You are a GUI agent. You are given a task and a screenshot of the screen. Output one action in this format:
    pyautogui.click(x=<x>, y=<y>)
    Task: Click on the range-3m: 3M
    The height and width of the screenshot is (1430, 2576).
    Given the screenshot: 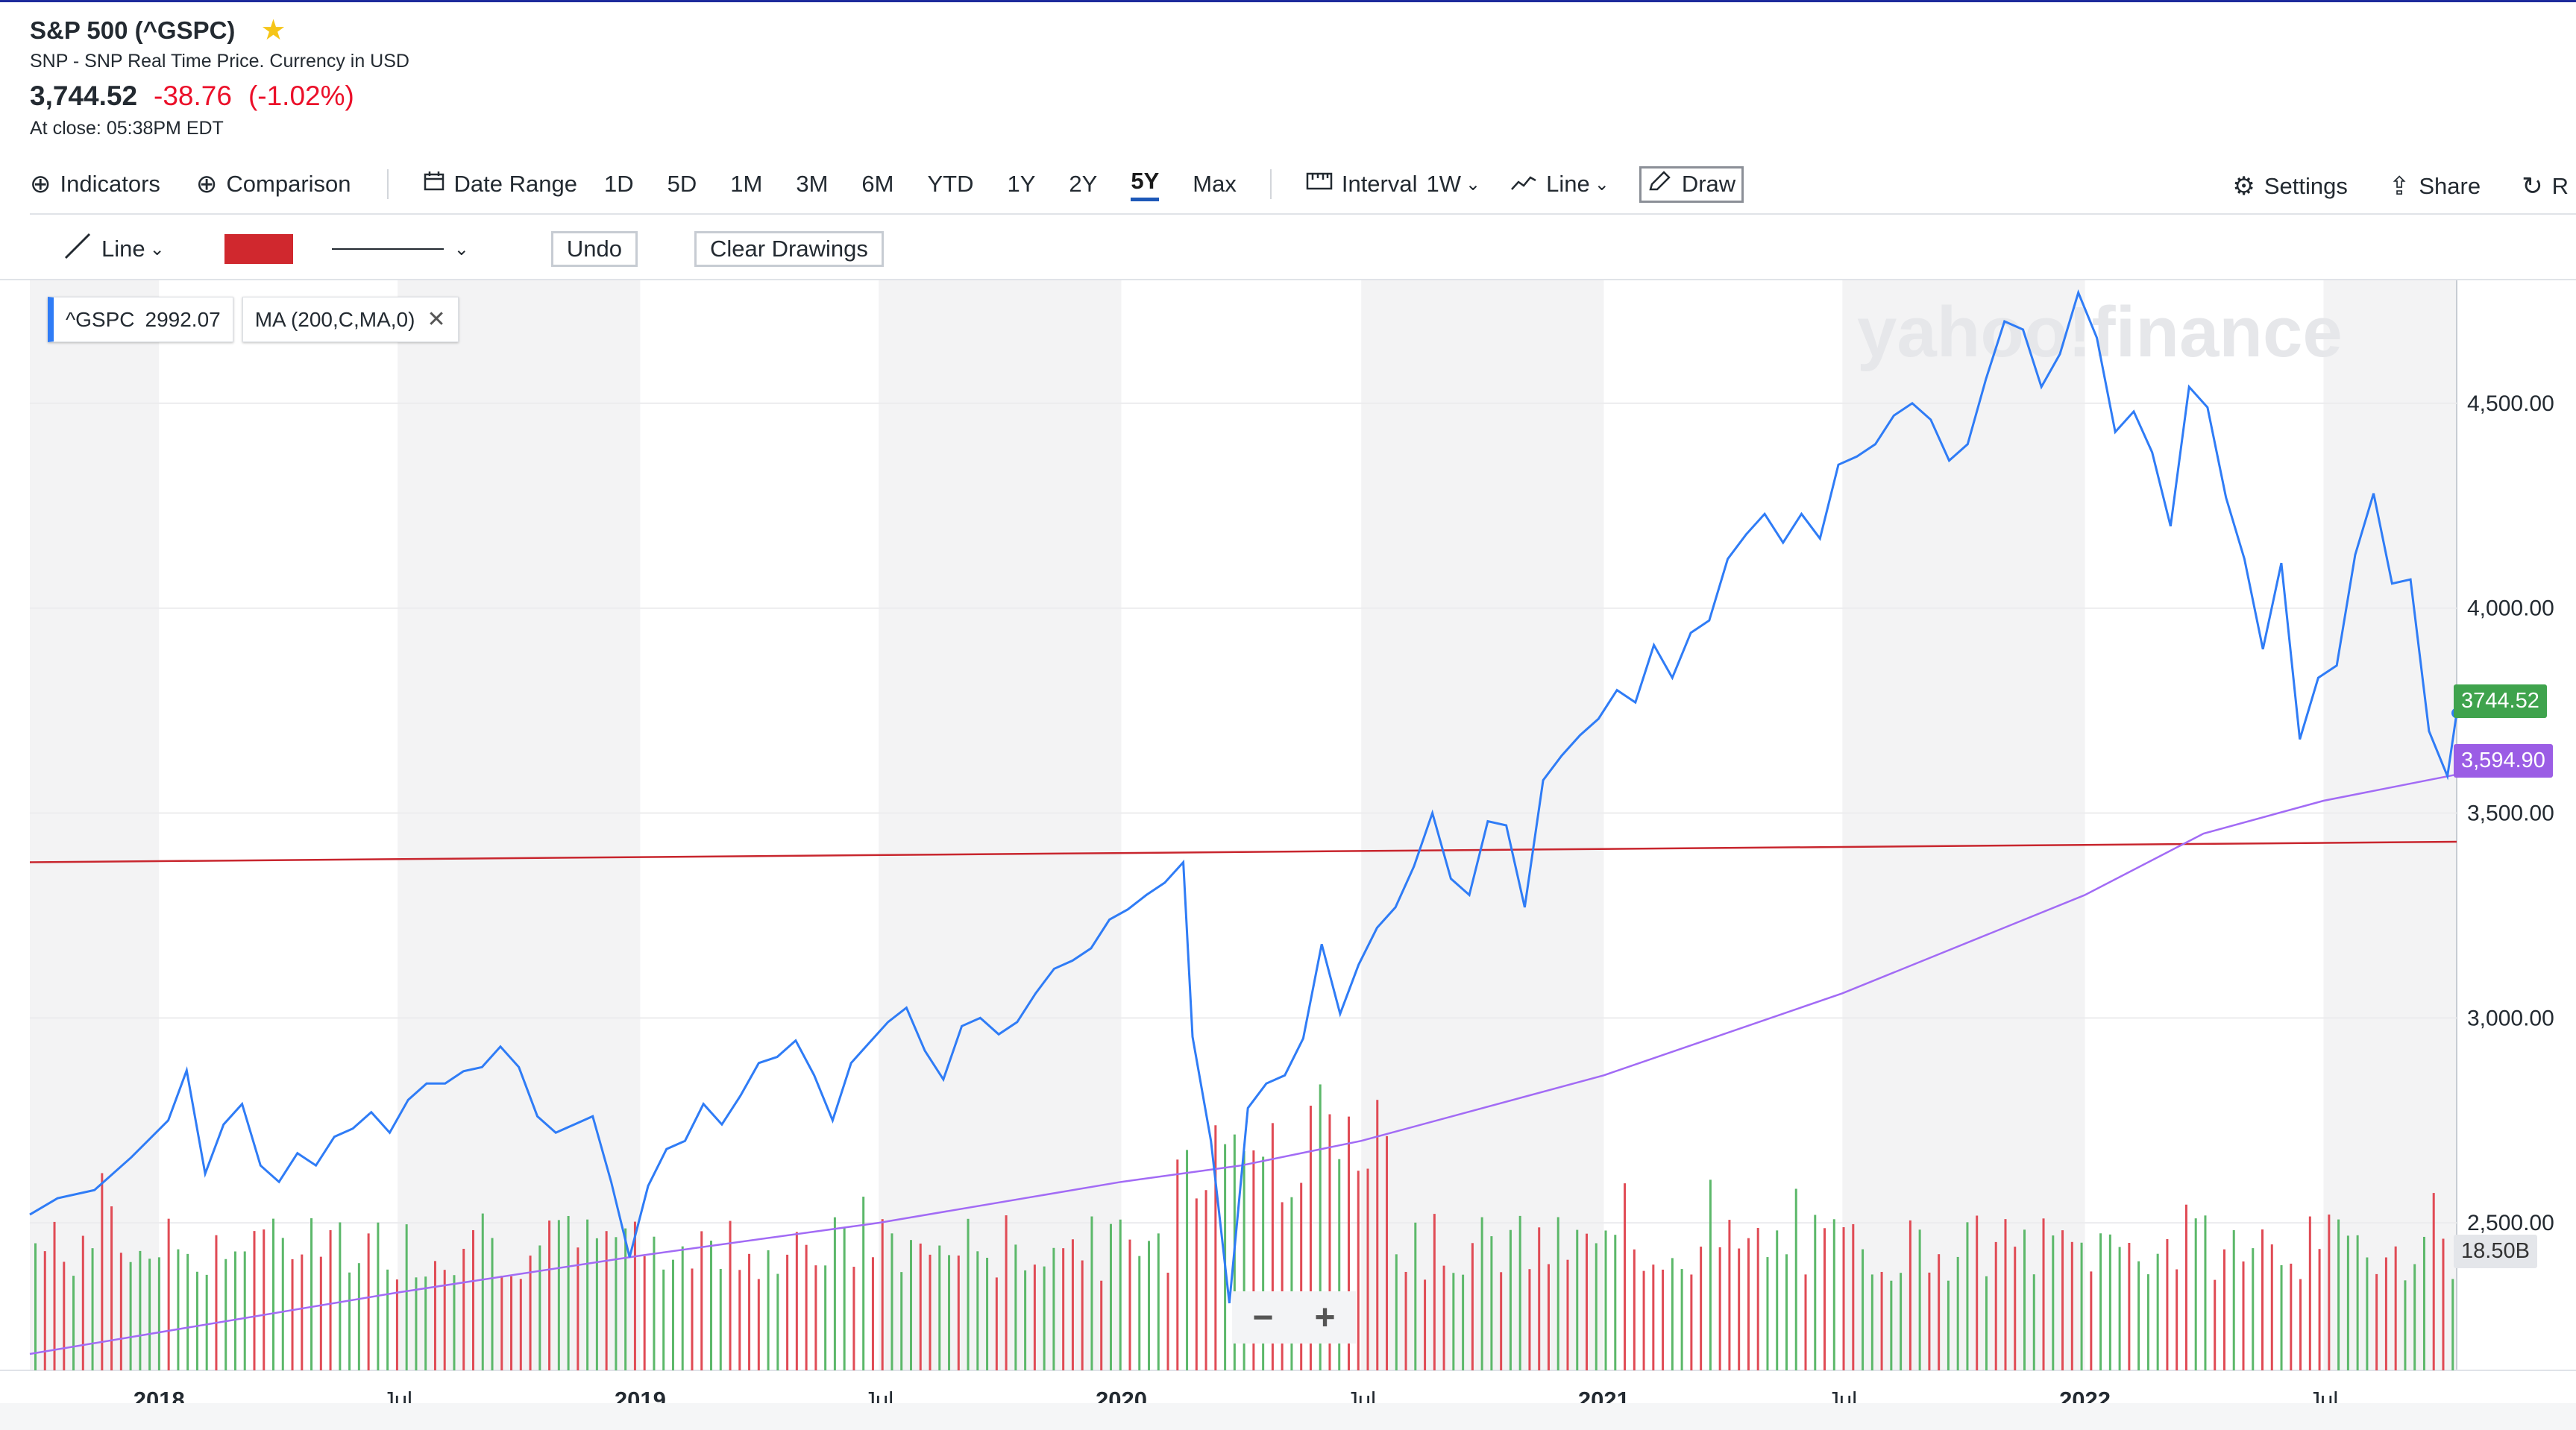 What is the action you would take?
    pyautogui.click(x=813, y=184)
    